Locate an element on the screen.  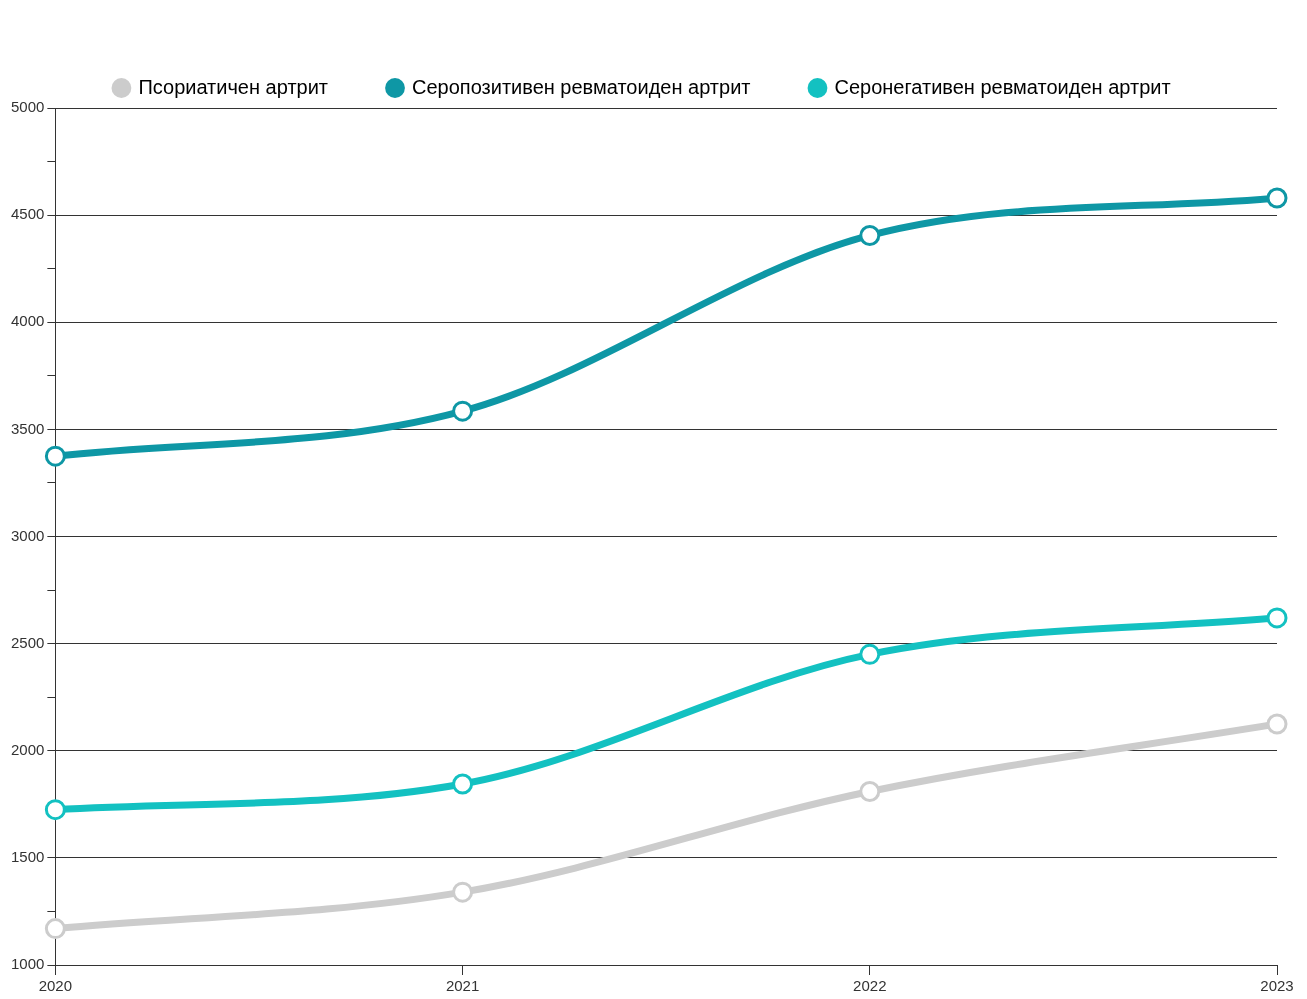
x-tick-label: 2022 is located at coordinates (870, 986).